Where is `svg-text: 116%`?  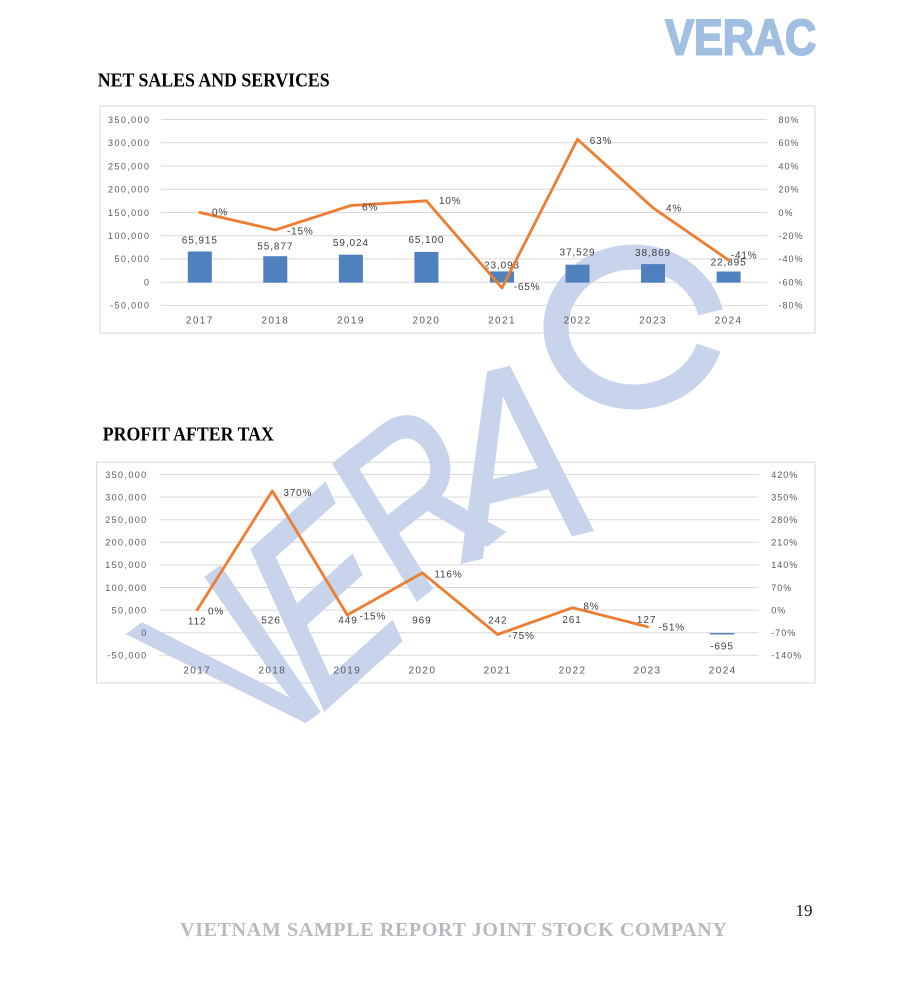 svg-text: 116% is located at coordinates (448, 574).